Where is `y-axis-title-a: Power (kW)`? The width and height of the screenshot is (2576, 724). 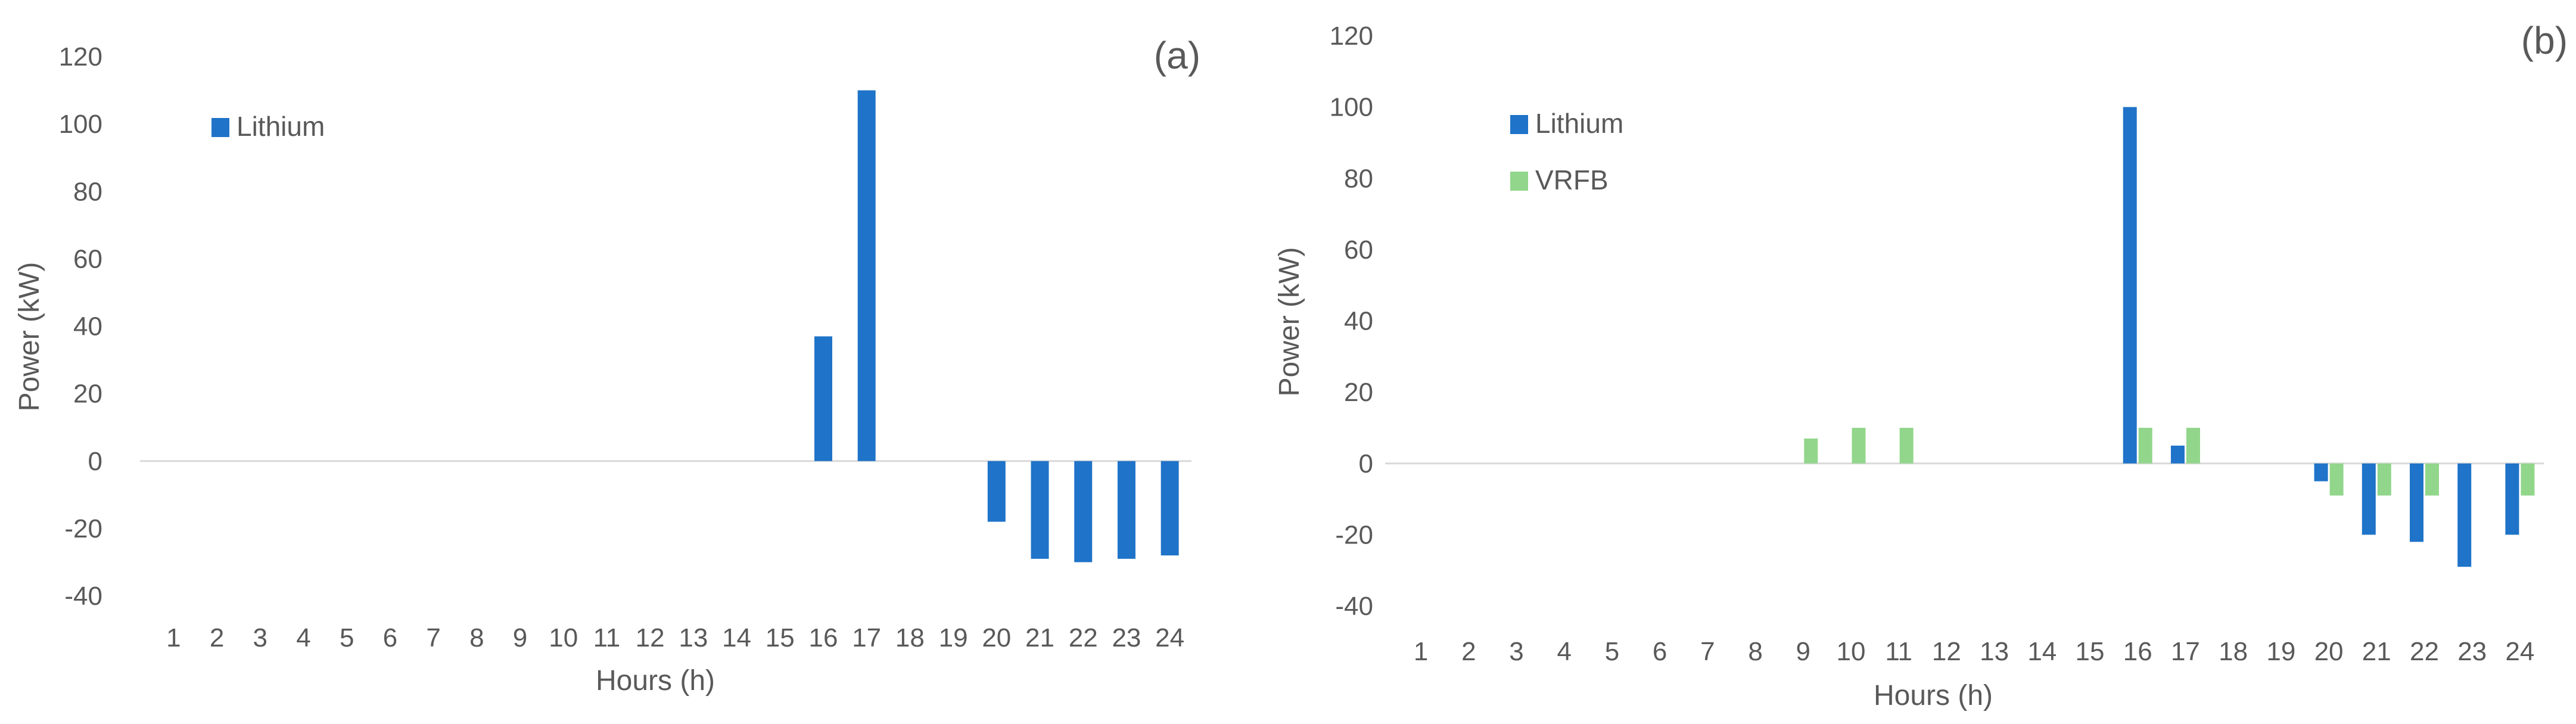 y-axis-title-a: Power (kW) is located at coordinates (29, 337).